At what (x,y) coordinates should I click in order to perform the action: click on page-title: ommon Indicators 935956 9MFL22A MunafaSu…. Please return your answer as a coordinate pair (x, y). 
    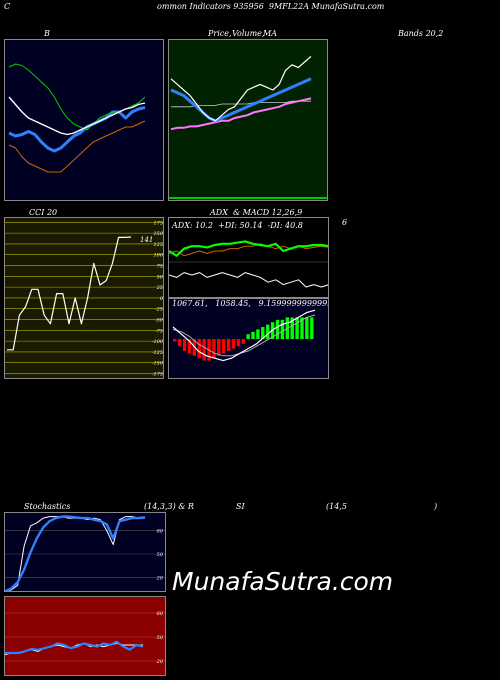
    Looking at the image, I should click on (271, 6).